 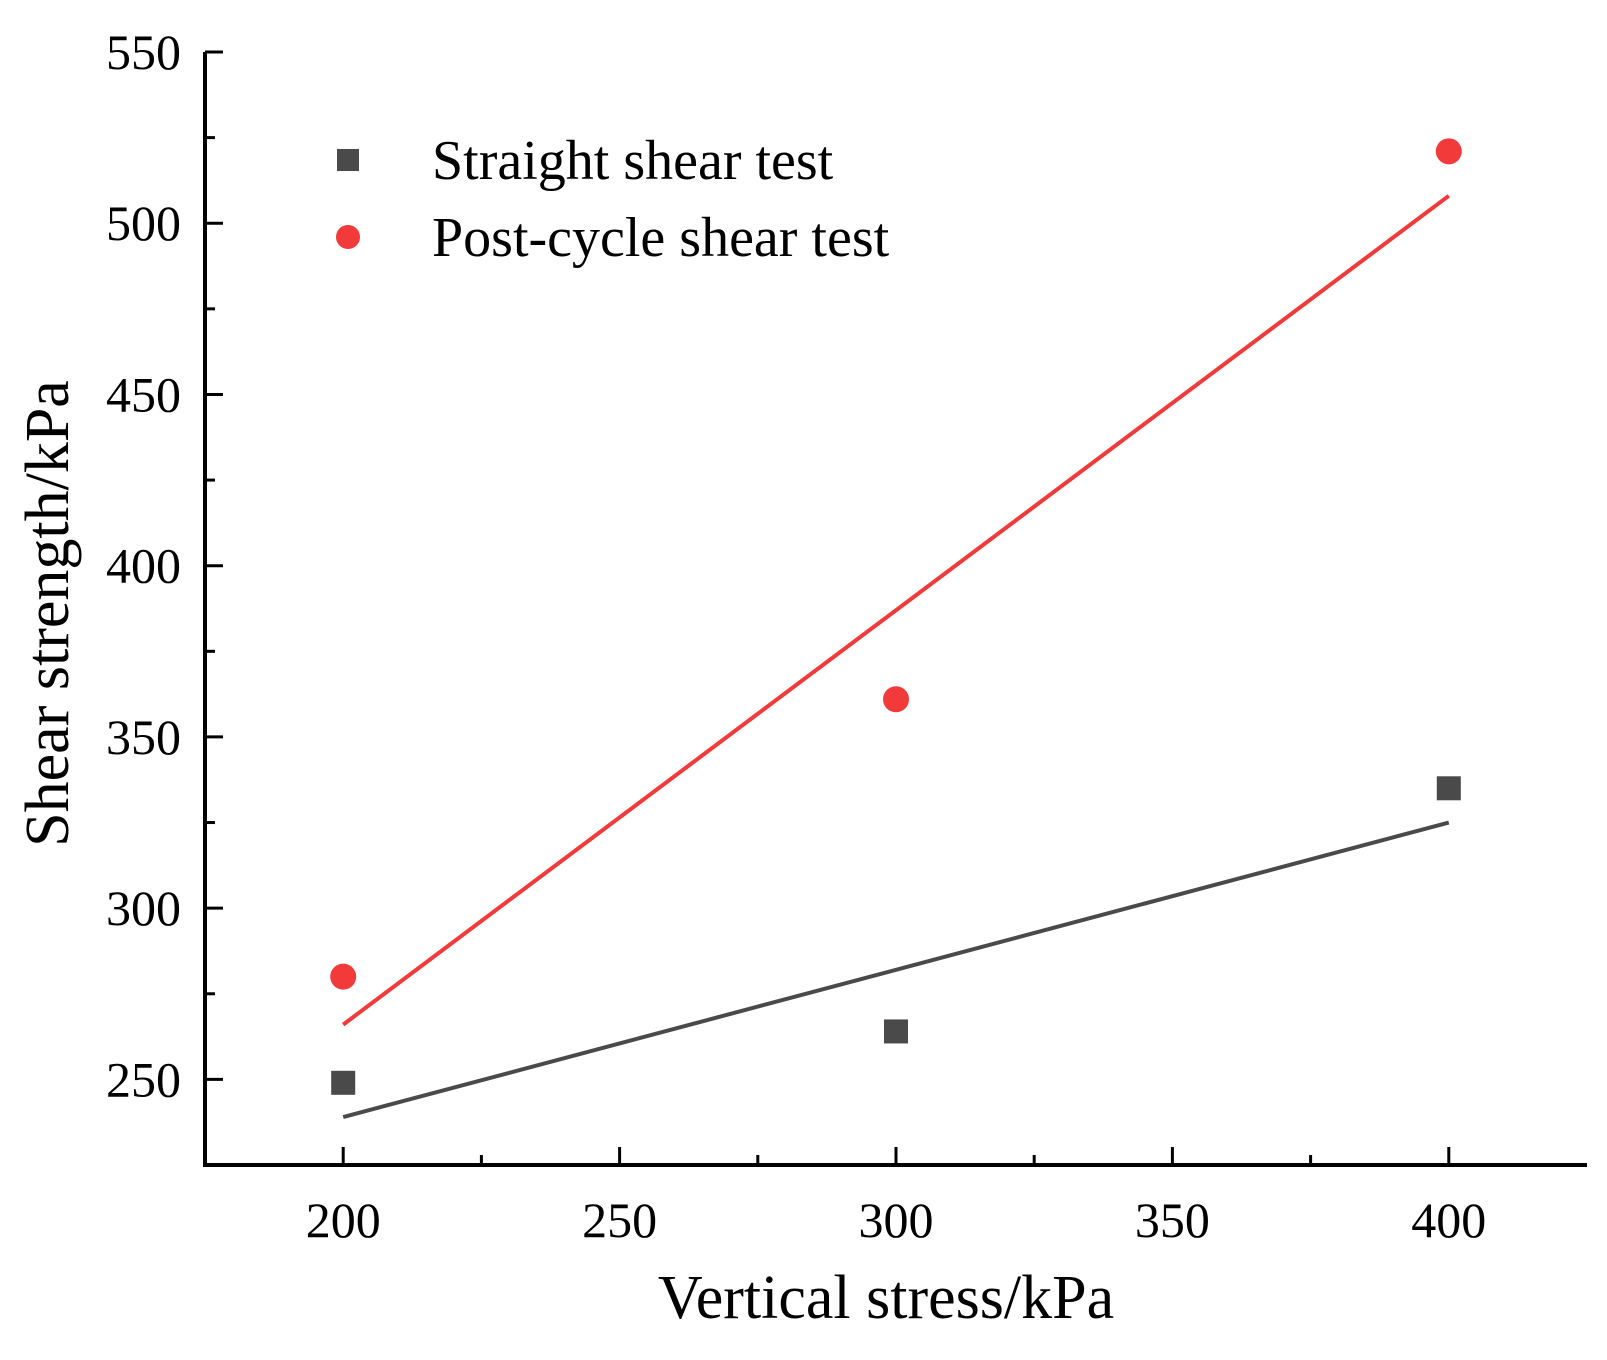 What do you see at coordinates (619, 1220) in the screenshot?
I see `x-tick-label: 250` at bounding box center [619, 1220].